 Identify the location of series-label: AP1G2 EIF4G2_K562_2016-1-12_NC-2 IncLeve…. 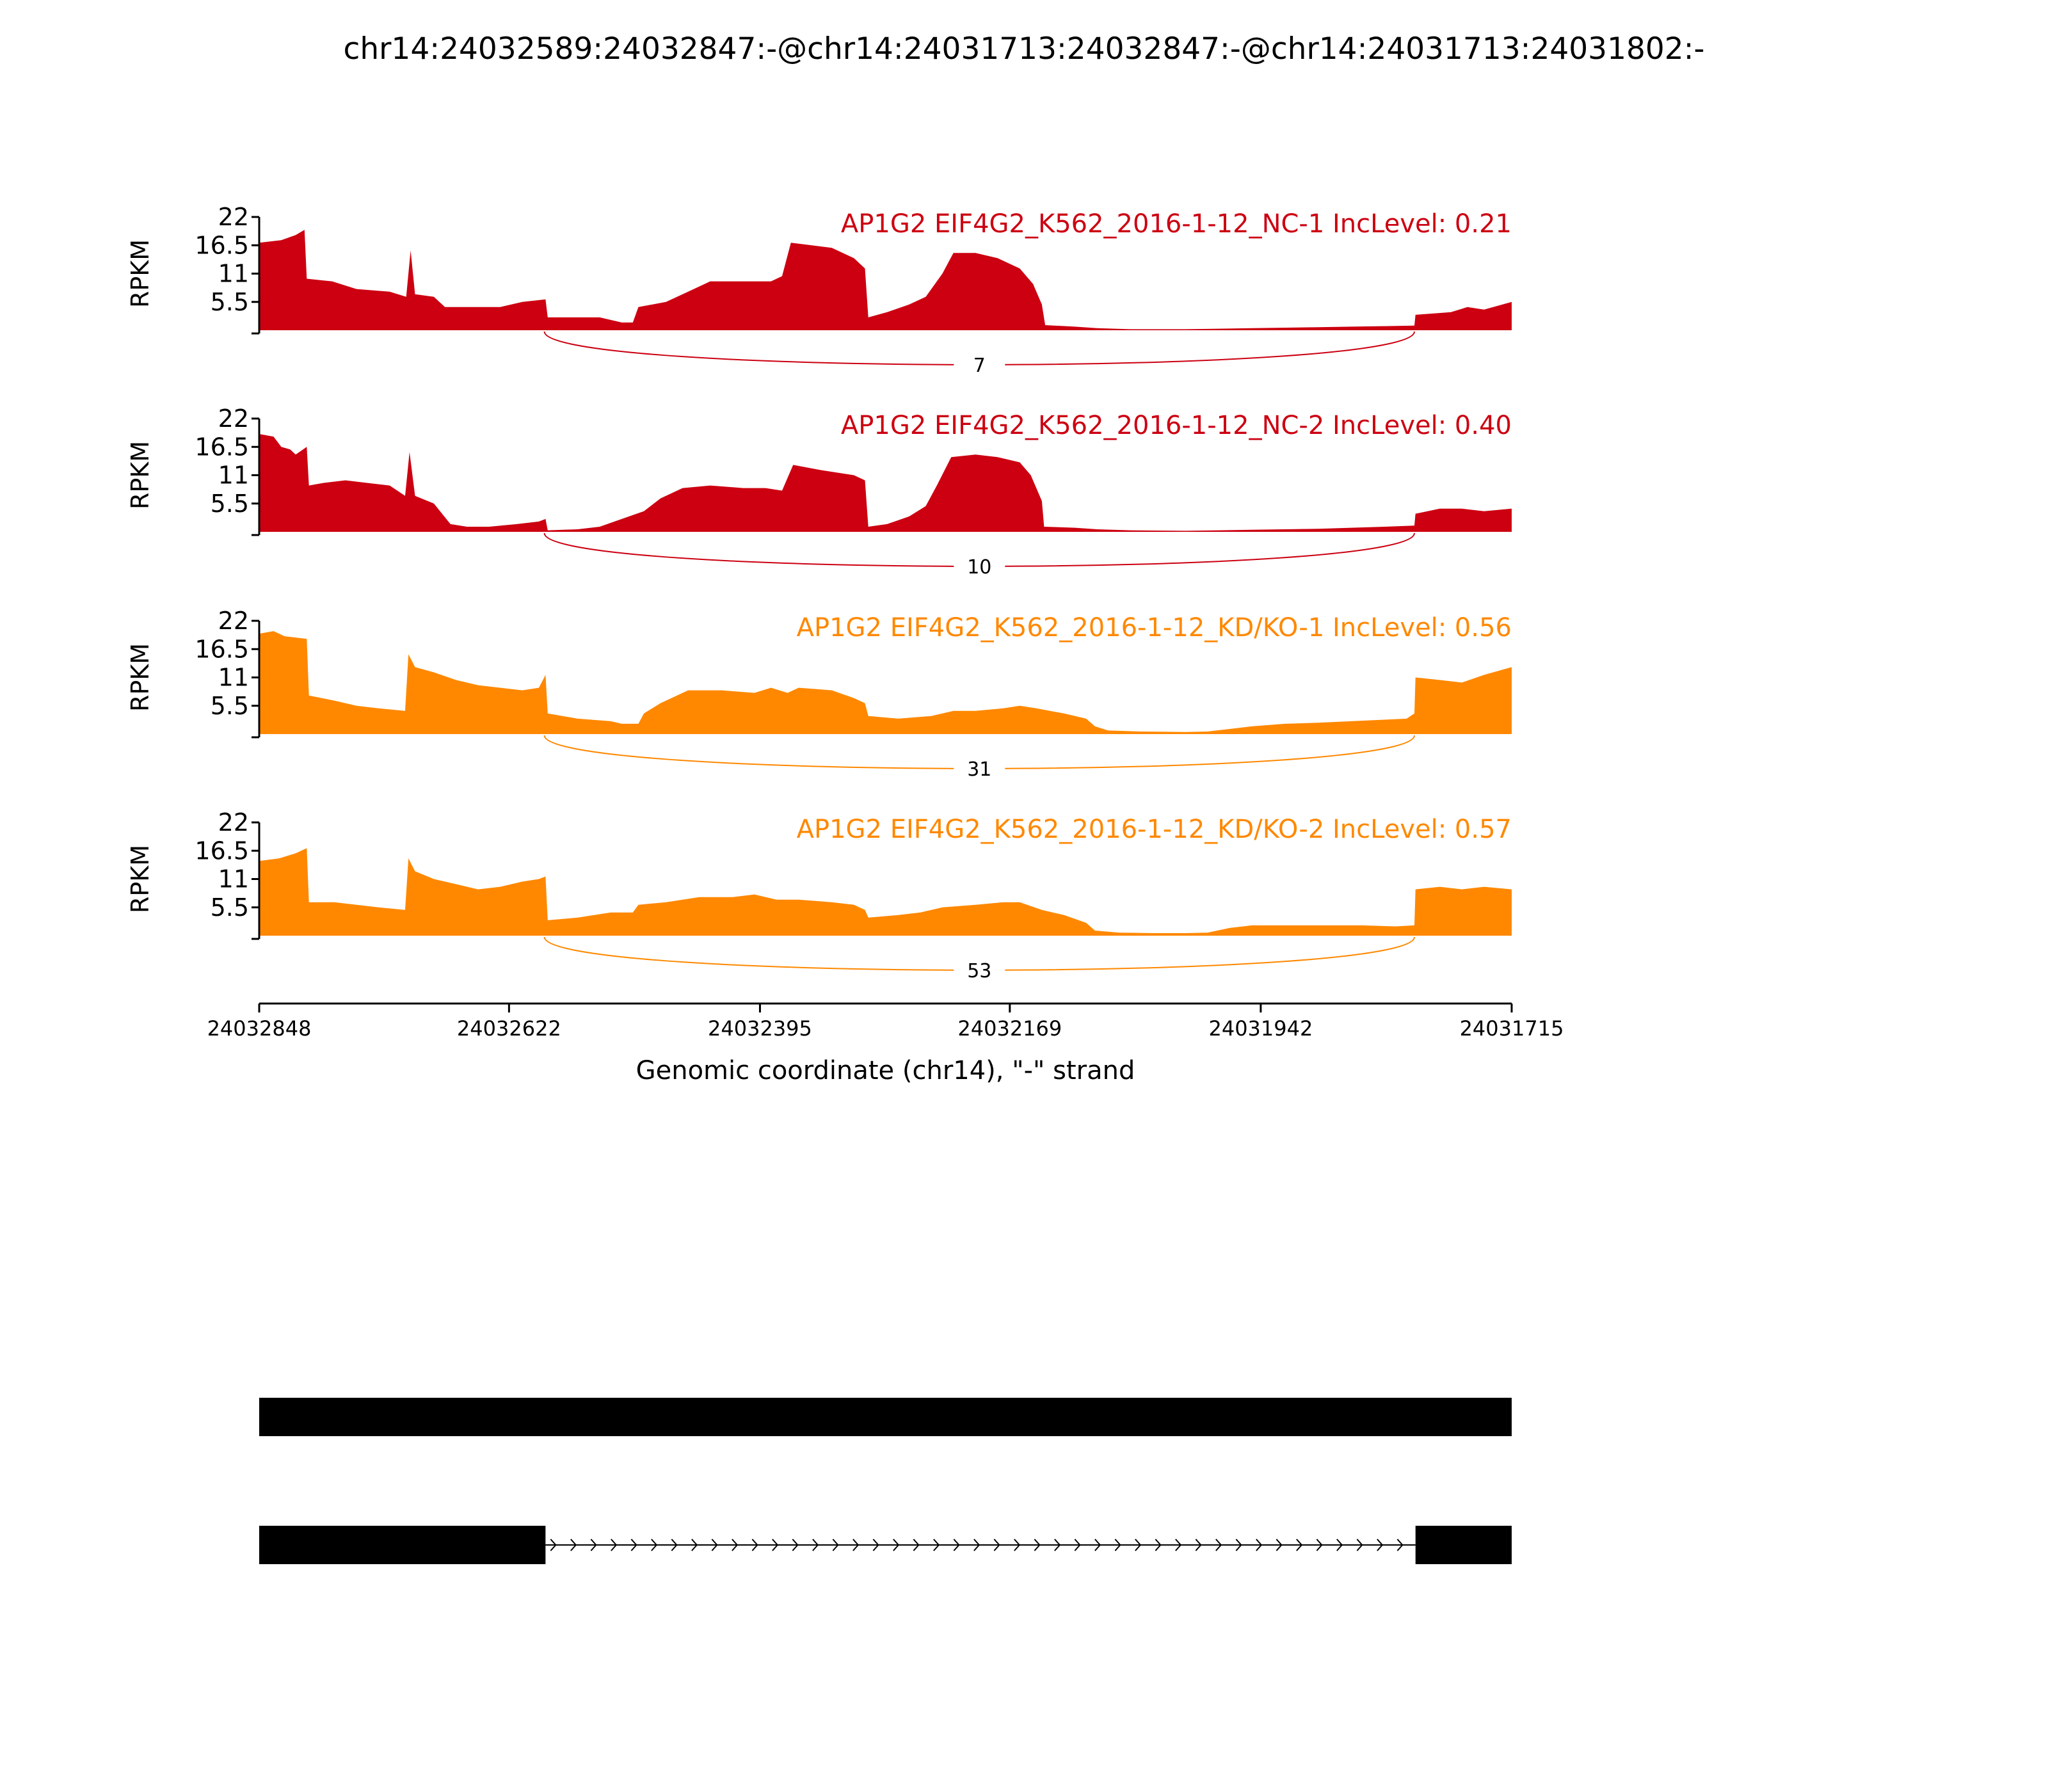
(1176, 425).